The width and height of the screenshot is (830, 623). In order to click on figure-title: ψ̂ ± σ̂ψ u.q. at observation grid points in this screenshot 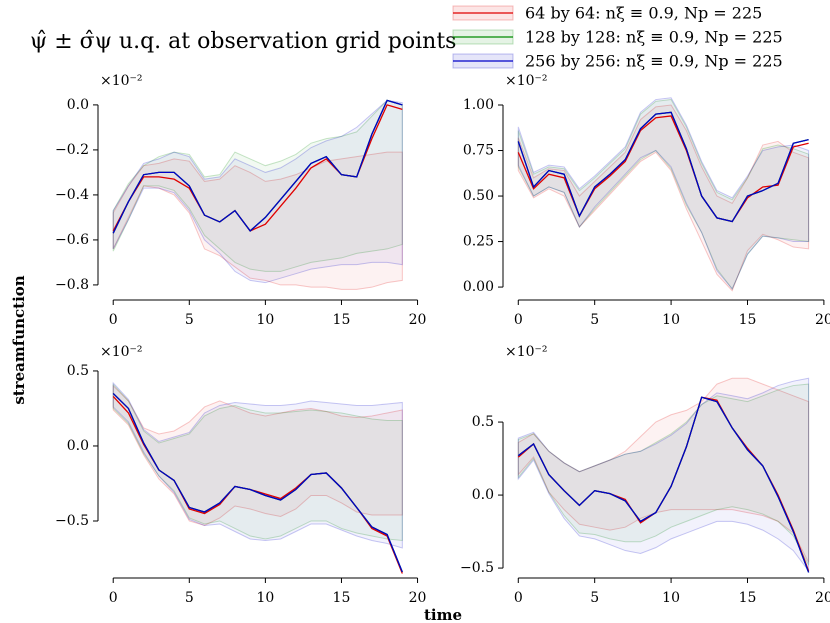, I will do `click(243, 41)`.